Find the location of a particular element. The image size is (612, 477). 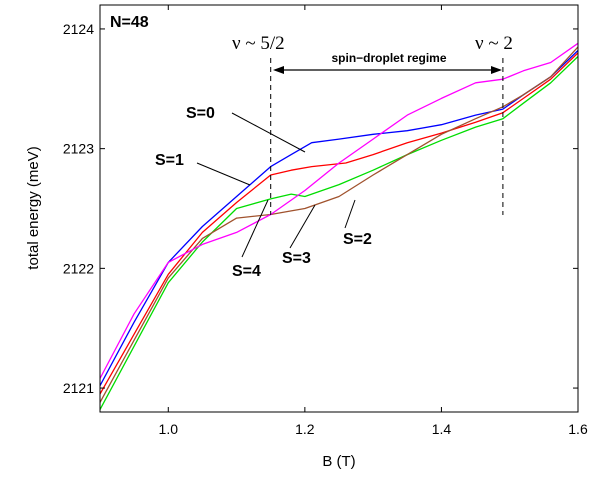

y-tick-label: 2124 is located at coordinates (78, 29).